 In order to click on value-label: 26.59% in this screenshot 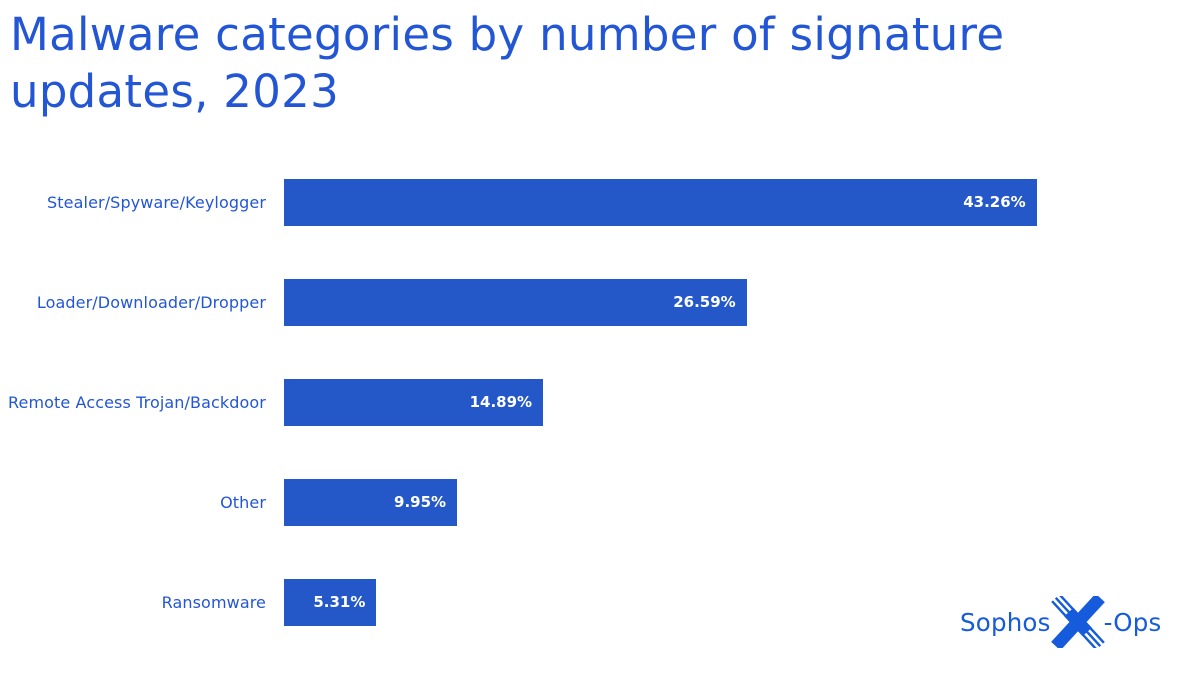, I will do `click(704, 302)`.